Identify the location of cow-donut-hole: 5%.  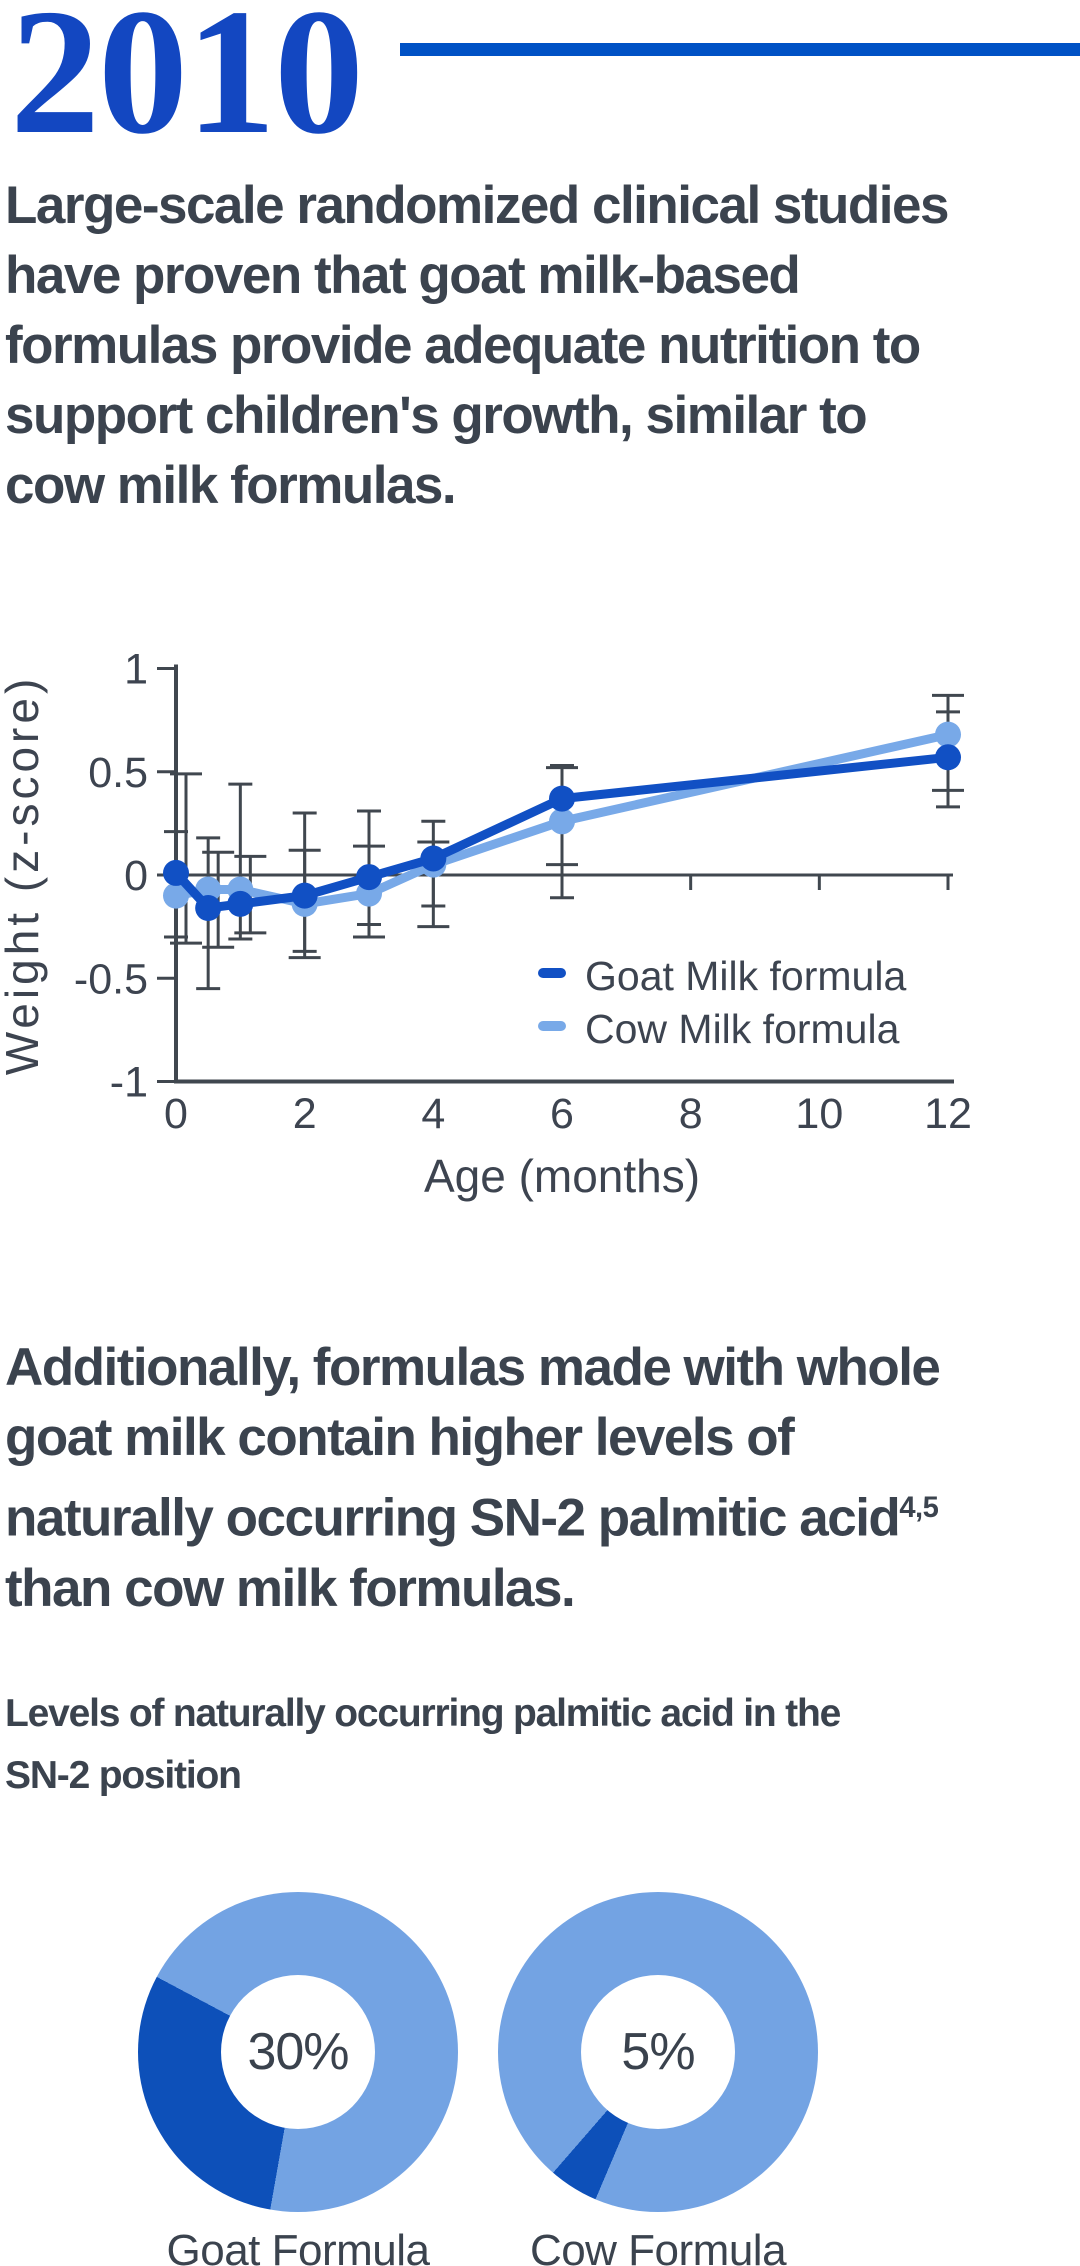
(658, 2052).